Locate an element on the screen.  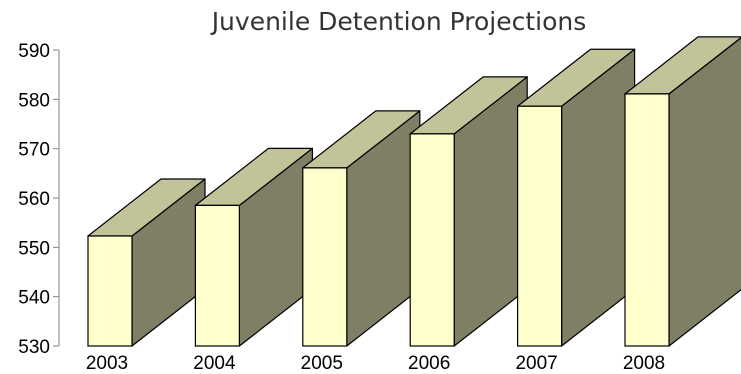
x-tick-label: 2006 is located at coordinates (429, 363).